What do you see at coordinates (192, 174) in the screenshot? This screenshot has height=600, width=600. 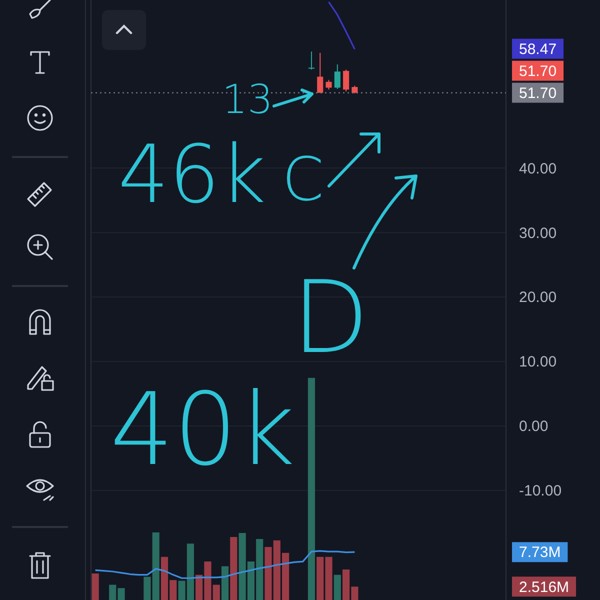 I see `annotation: 46k` at bounding box center [192, 174].